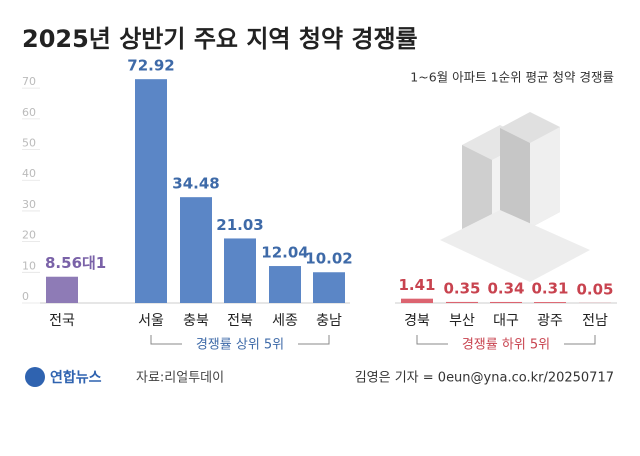 This screenshot has height=456, width=640. I want to click on x-tick-label: 전남, so click(595, 321).